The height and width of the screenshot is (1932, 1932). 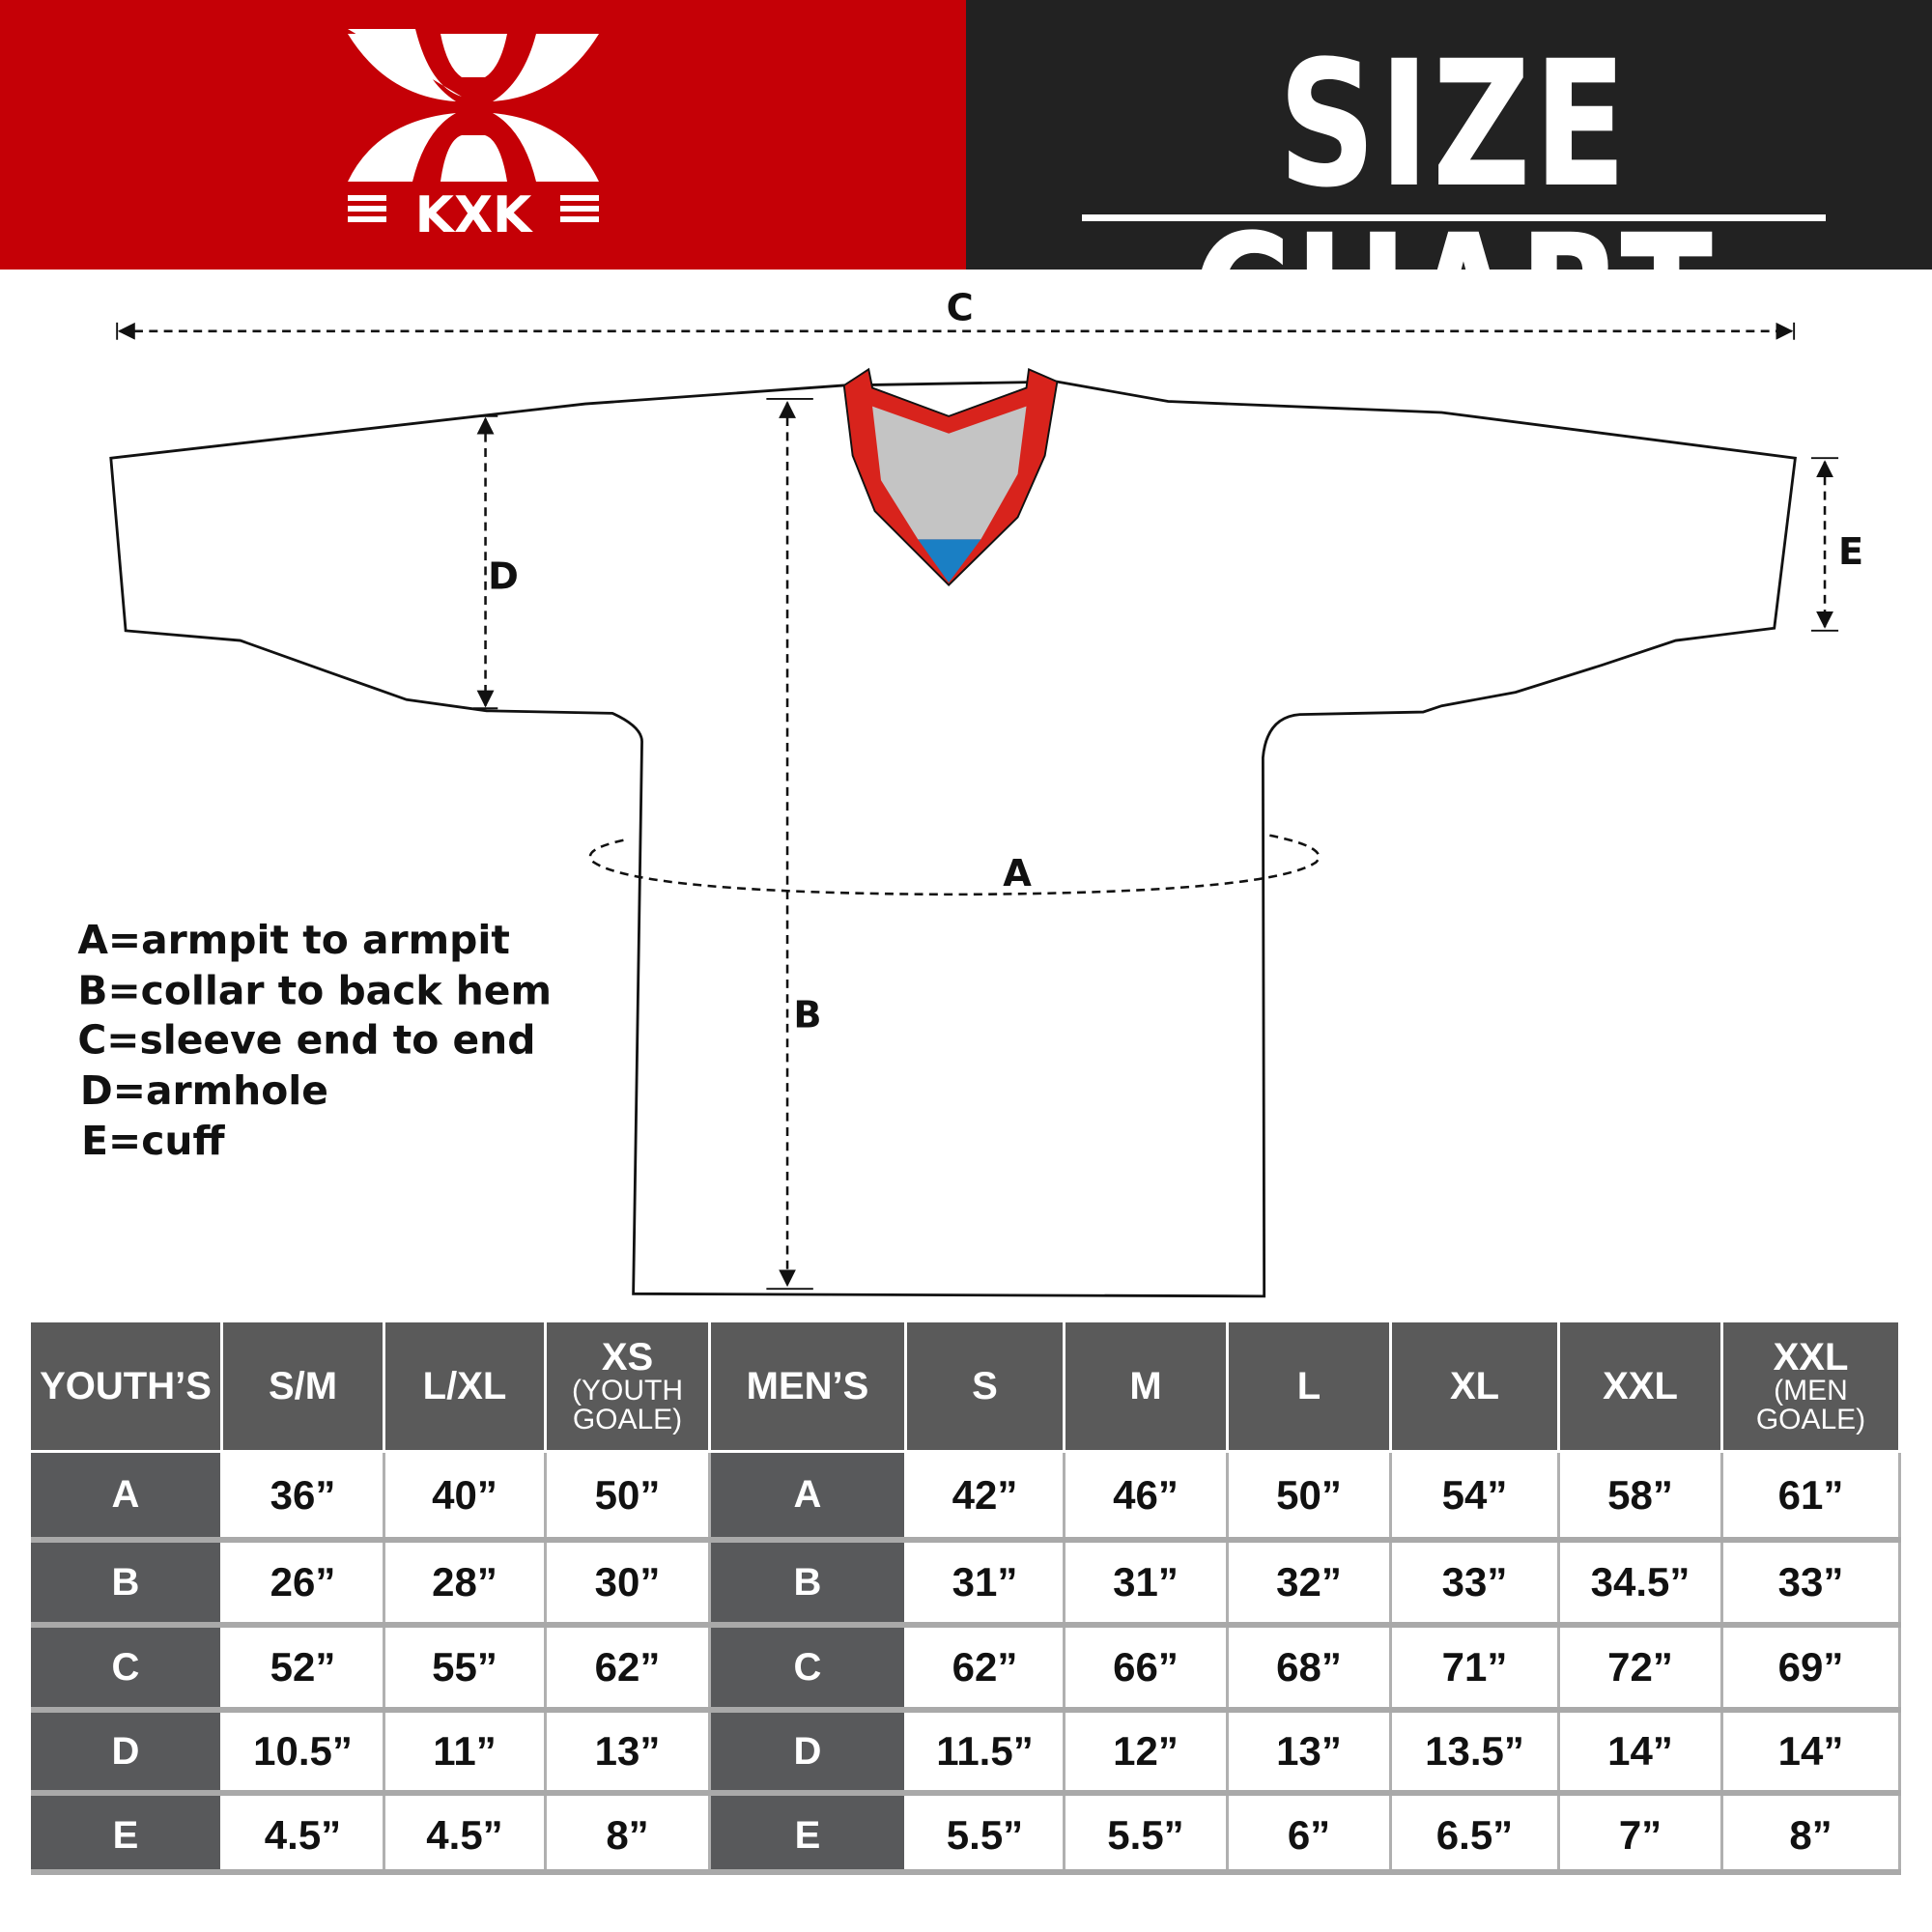 I want to click on table-cell: 6.5”, so click(x=1476, y=1835).